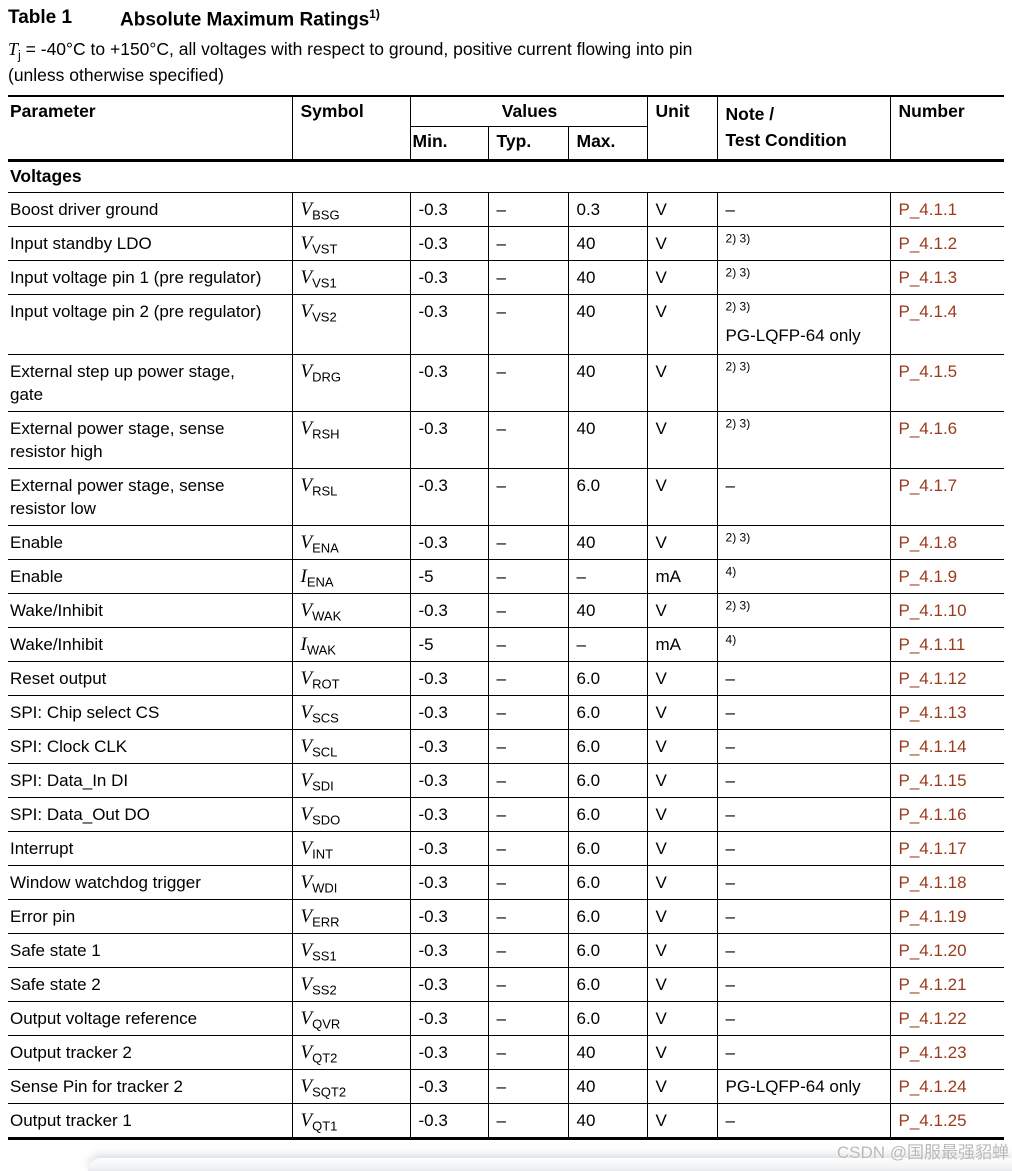 The image size is (1012, 1171). Describe the element at coordinates (150, 780) in the screenshot. I see `parameter-cell: SPI: Data_In DI` at that location.